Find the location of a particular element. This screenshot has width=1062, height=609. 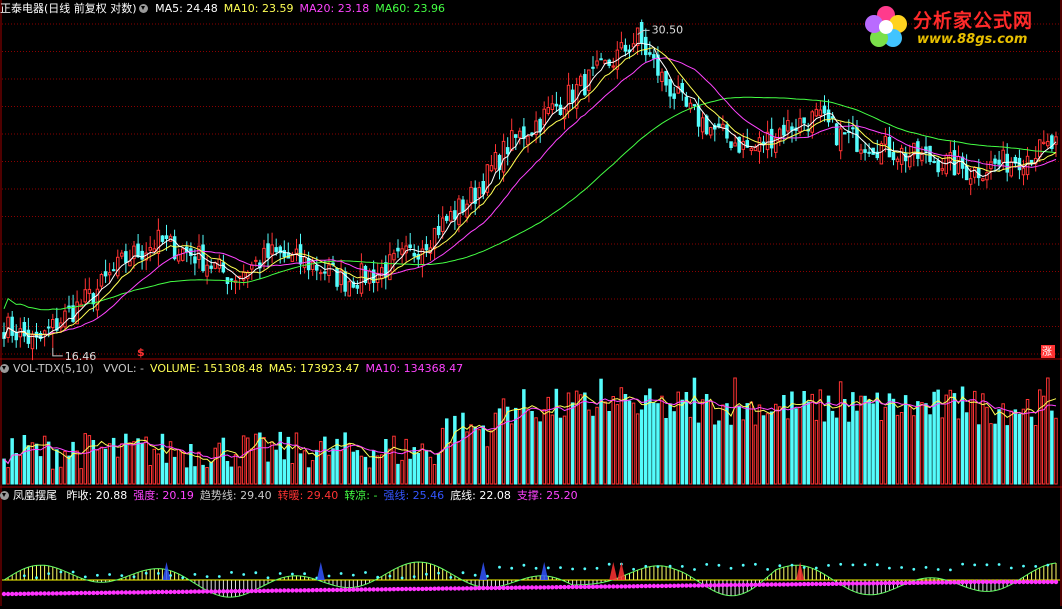

signal-spike is located at coordinates (166, 571).